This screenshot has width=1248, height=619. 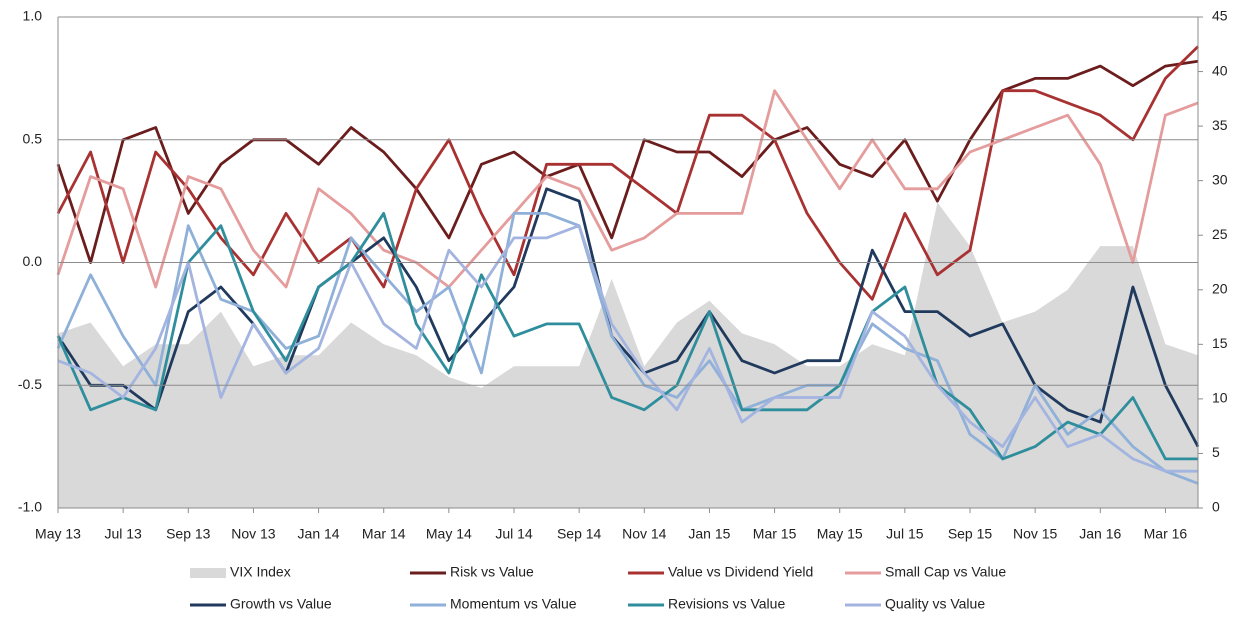 What do you see at coordinates (319, 534) in the screenshot?
I see `x-tick-label: Jan 14` at bounding box center [319, 534].